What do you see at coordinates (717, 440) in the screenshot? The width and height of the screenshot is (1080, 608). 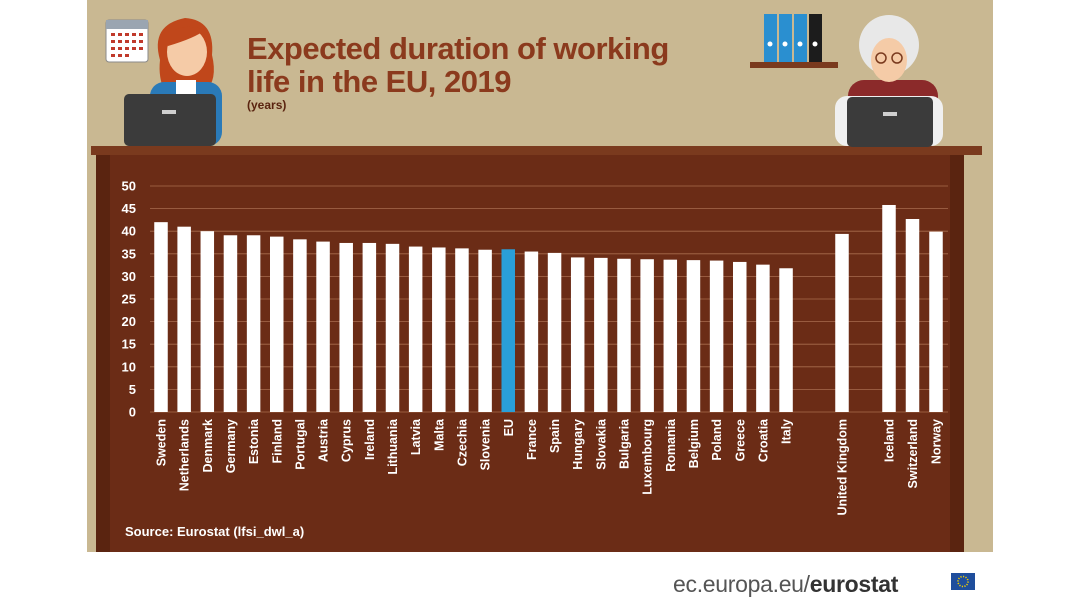 I see `x-tick-label: Poland` at bounding box center [717, 440].